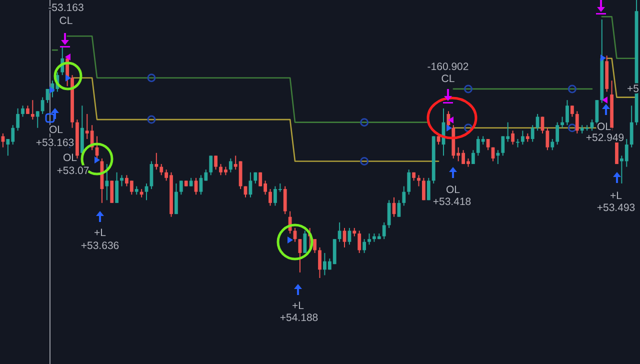  I want to click on text: +54.188, so click(299, 318).